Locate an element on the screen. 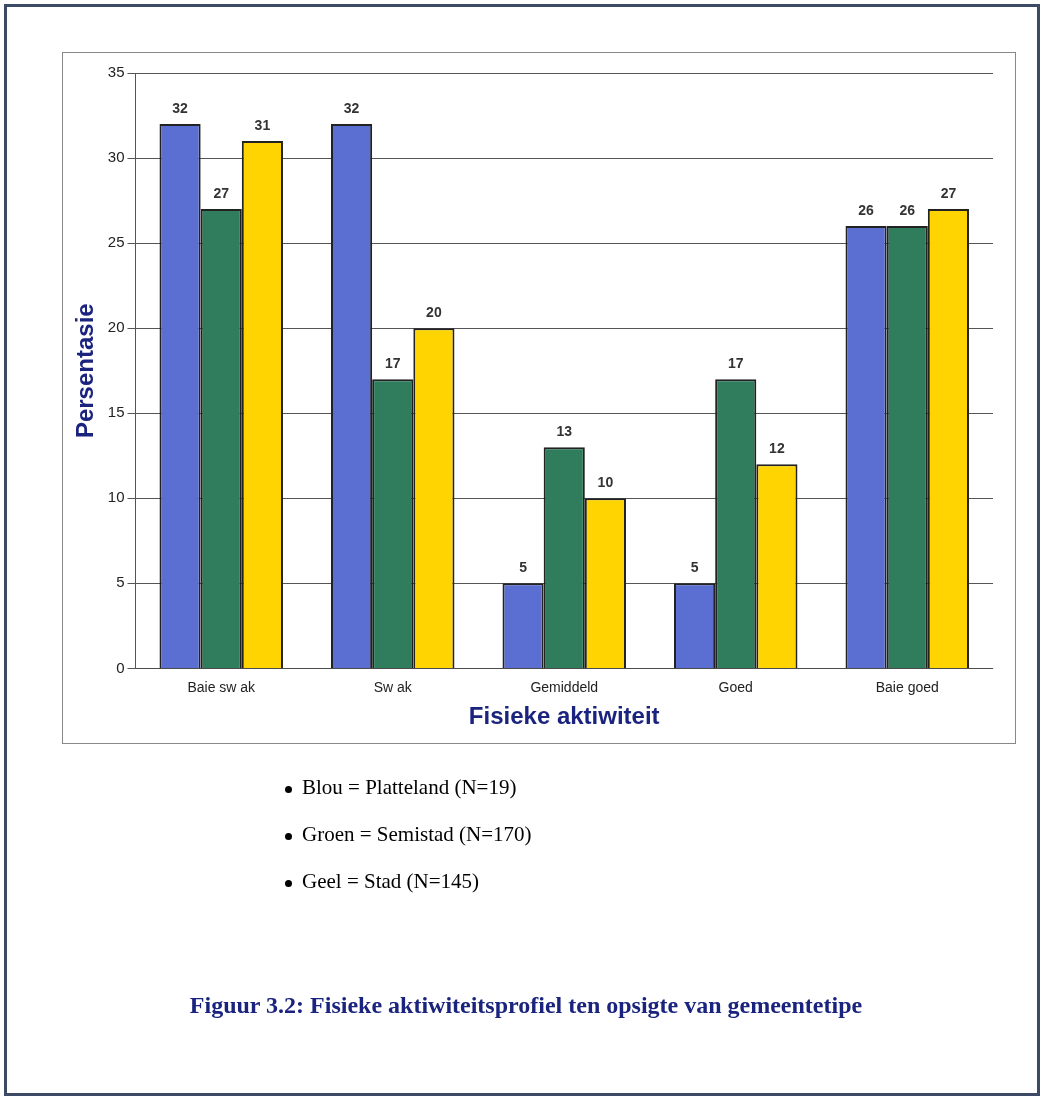 This screenshot has height=1109, width=1052. data-label: 31 is located at coordinates (262, 124).